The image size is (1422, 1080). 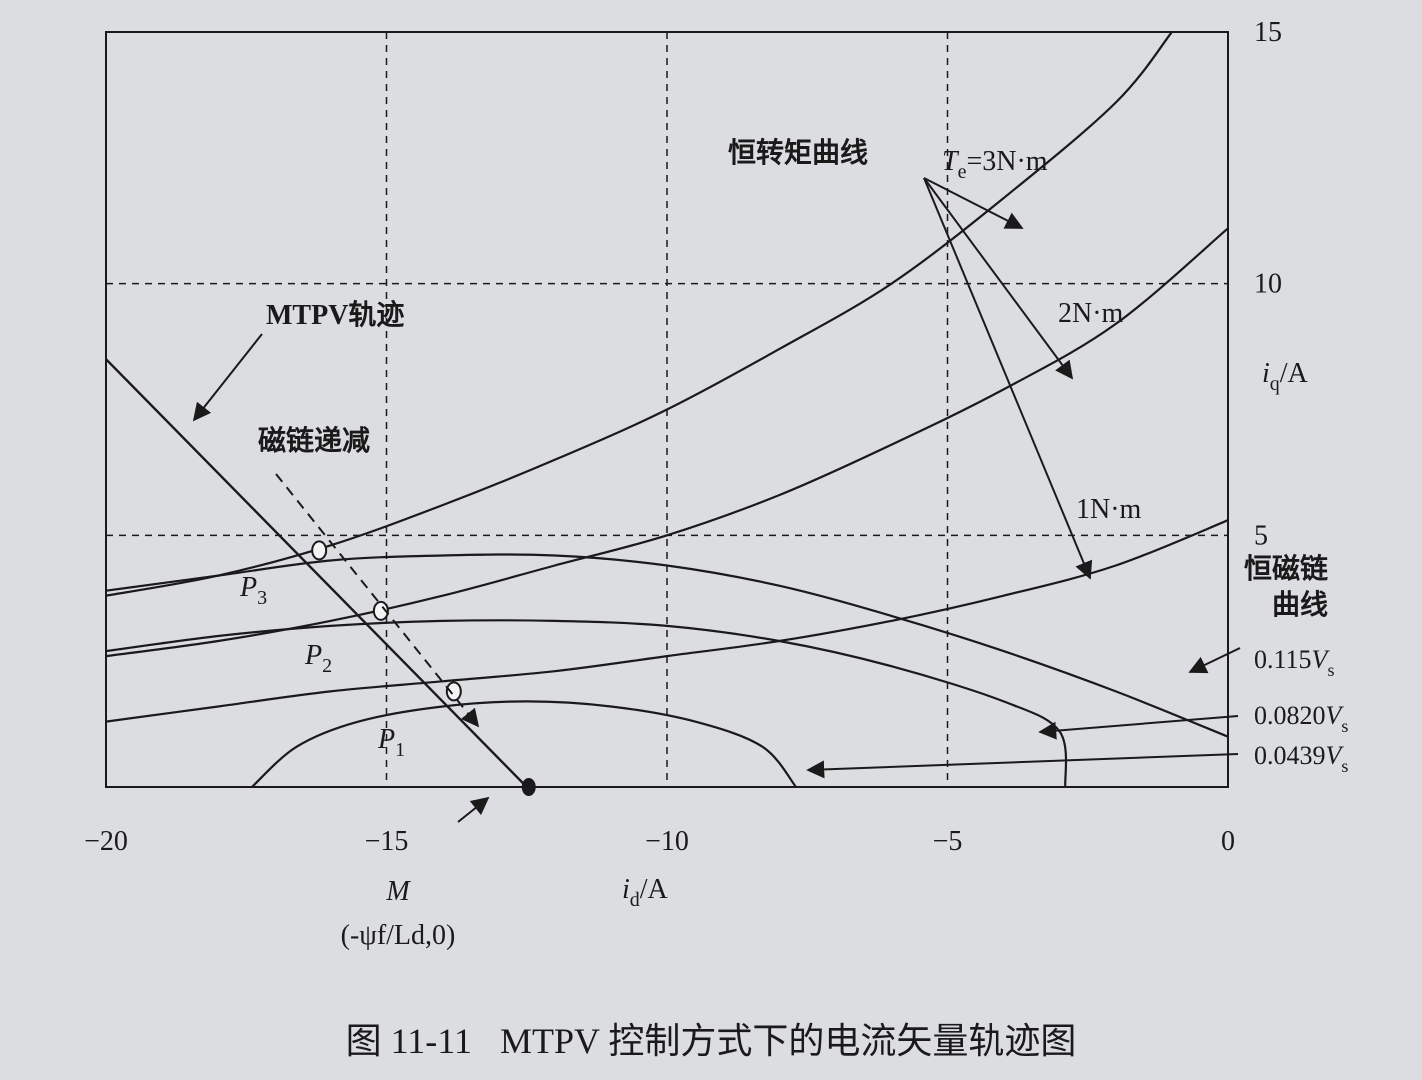 I want to click on point-label-p3: P3, so click(x=253, y=590).